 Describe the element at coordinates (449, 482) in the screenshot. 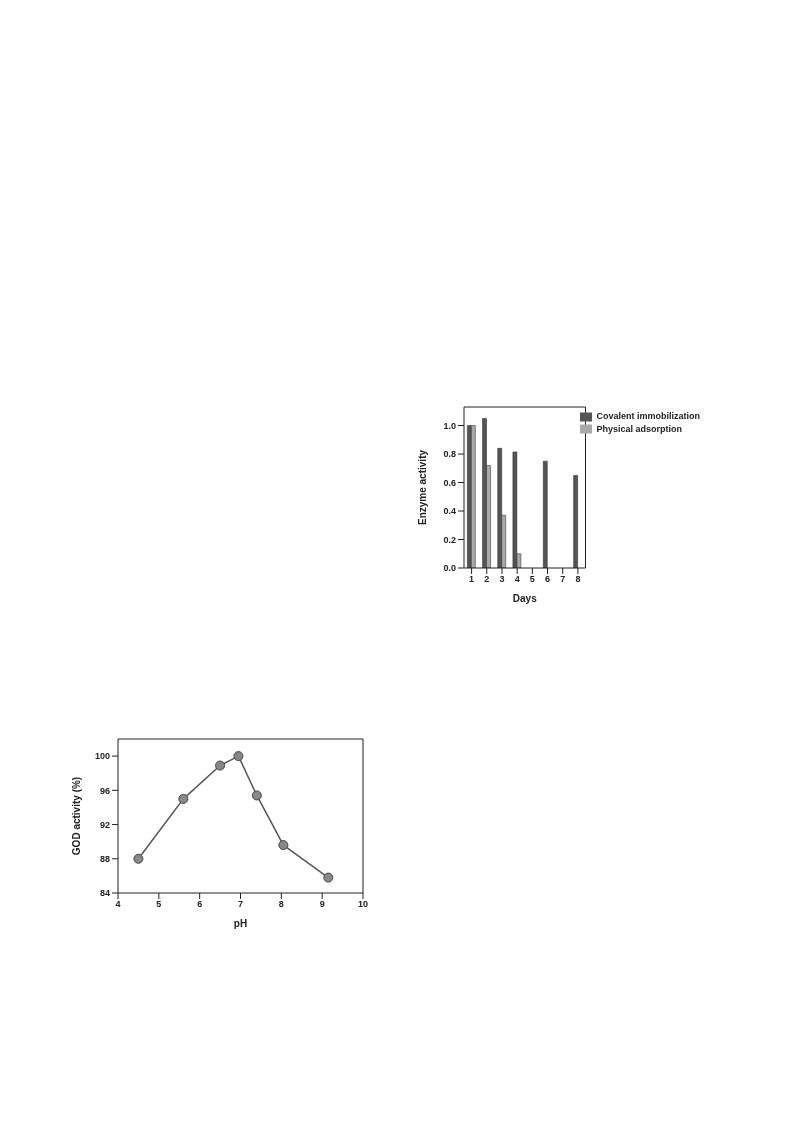

I see `y-tick-label: 0.6` at that location.